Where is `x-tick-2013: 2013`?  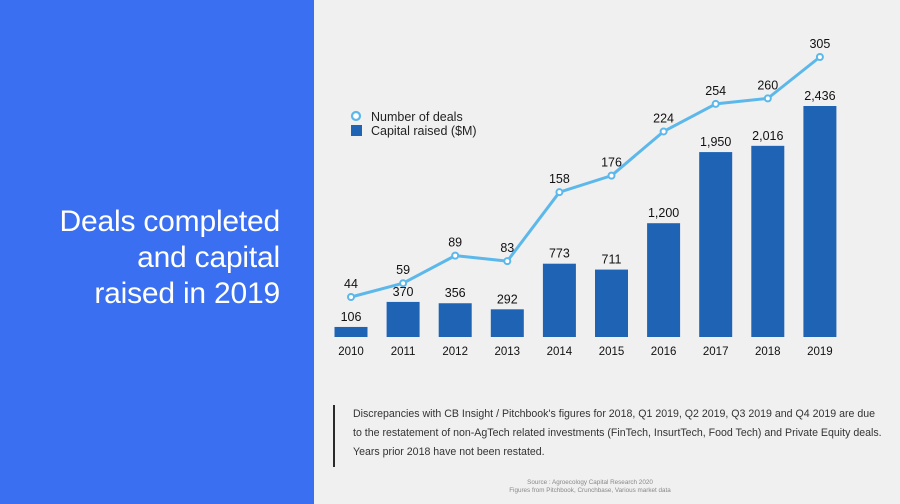
x-tick-2013: 2013 is located at coordinates (508, 352).